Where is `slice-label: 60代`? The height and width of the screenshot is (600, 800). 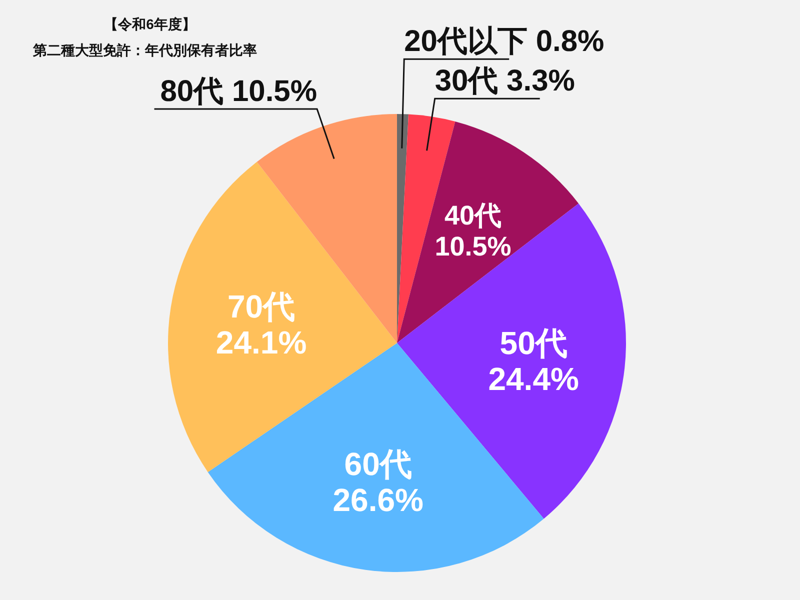
slice-label: 60代 is located at coordinates (378, 464).